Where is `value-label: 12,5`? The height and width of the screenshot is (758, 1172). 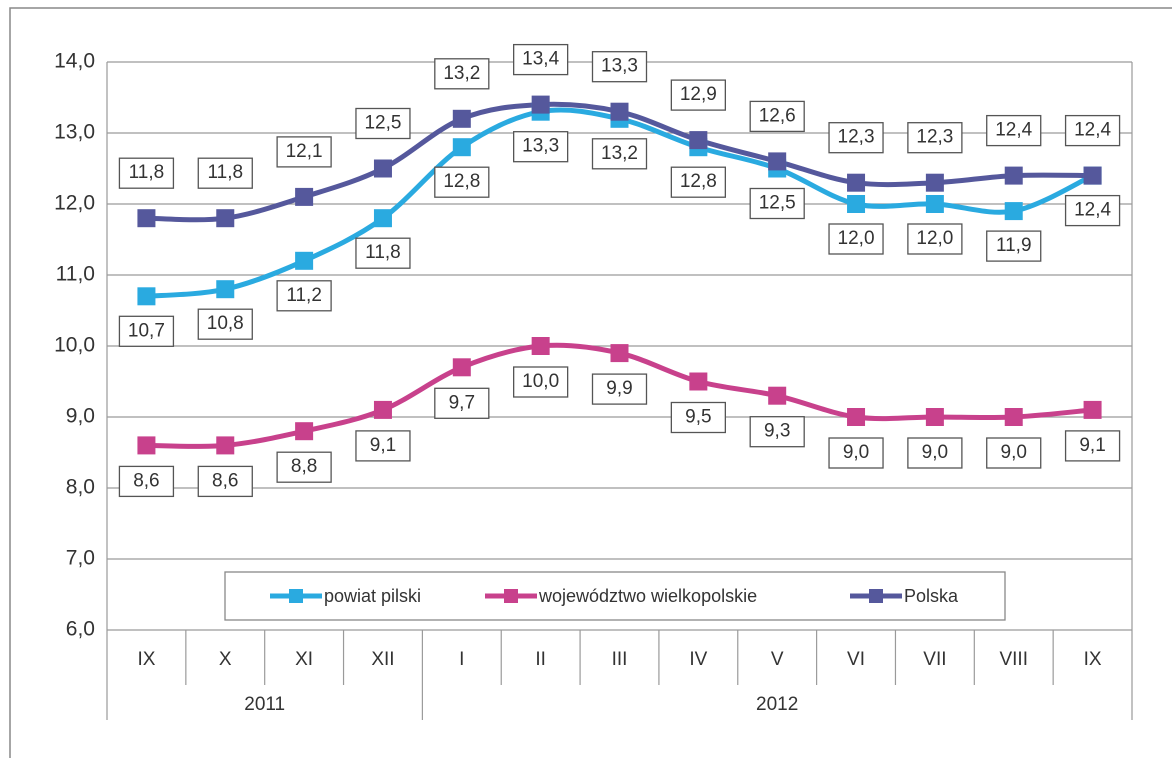 value-label: 12,5 is located at coordinates (382, 123).